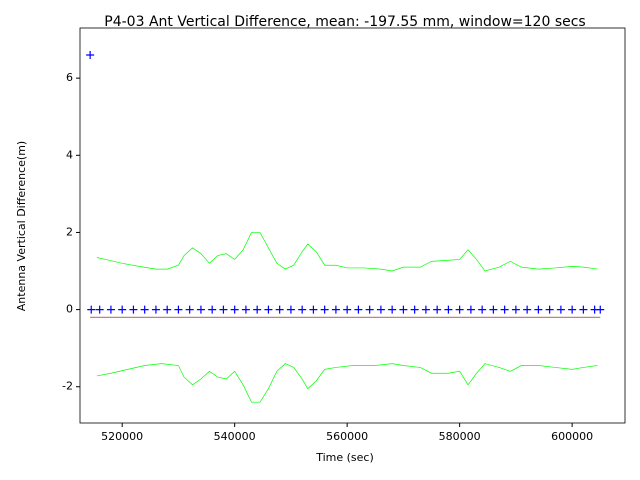  Describe the element at coordinates (67, 386) in the screenshot. I see `y-tick-label: -2` at that location.